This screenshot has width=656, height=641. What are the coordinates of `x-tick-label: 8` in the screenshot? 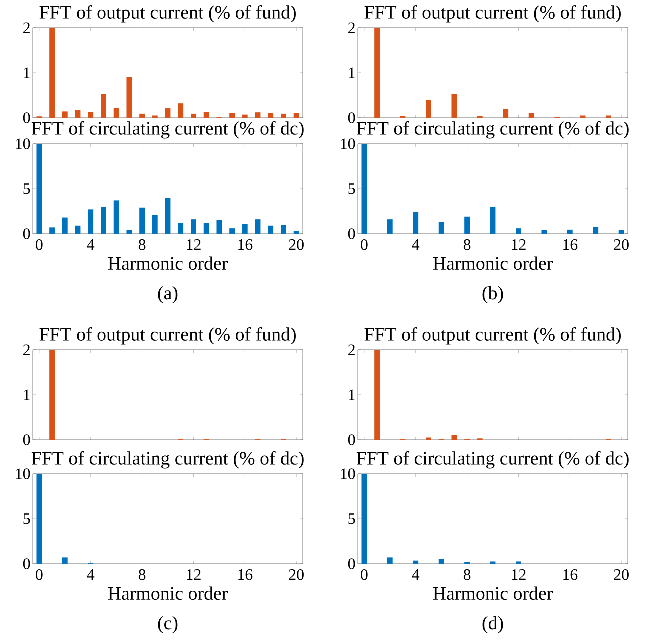 It's located at (142, 245).